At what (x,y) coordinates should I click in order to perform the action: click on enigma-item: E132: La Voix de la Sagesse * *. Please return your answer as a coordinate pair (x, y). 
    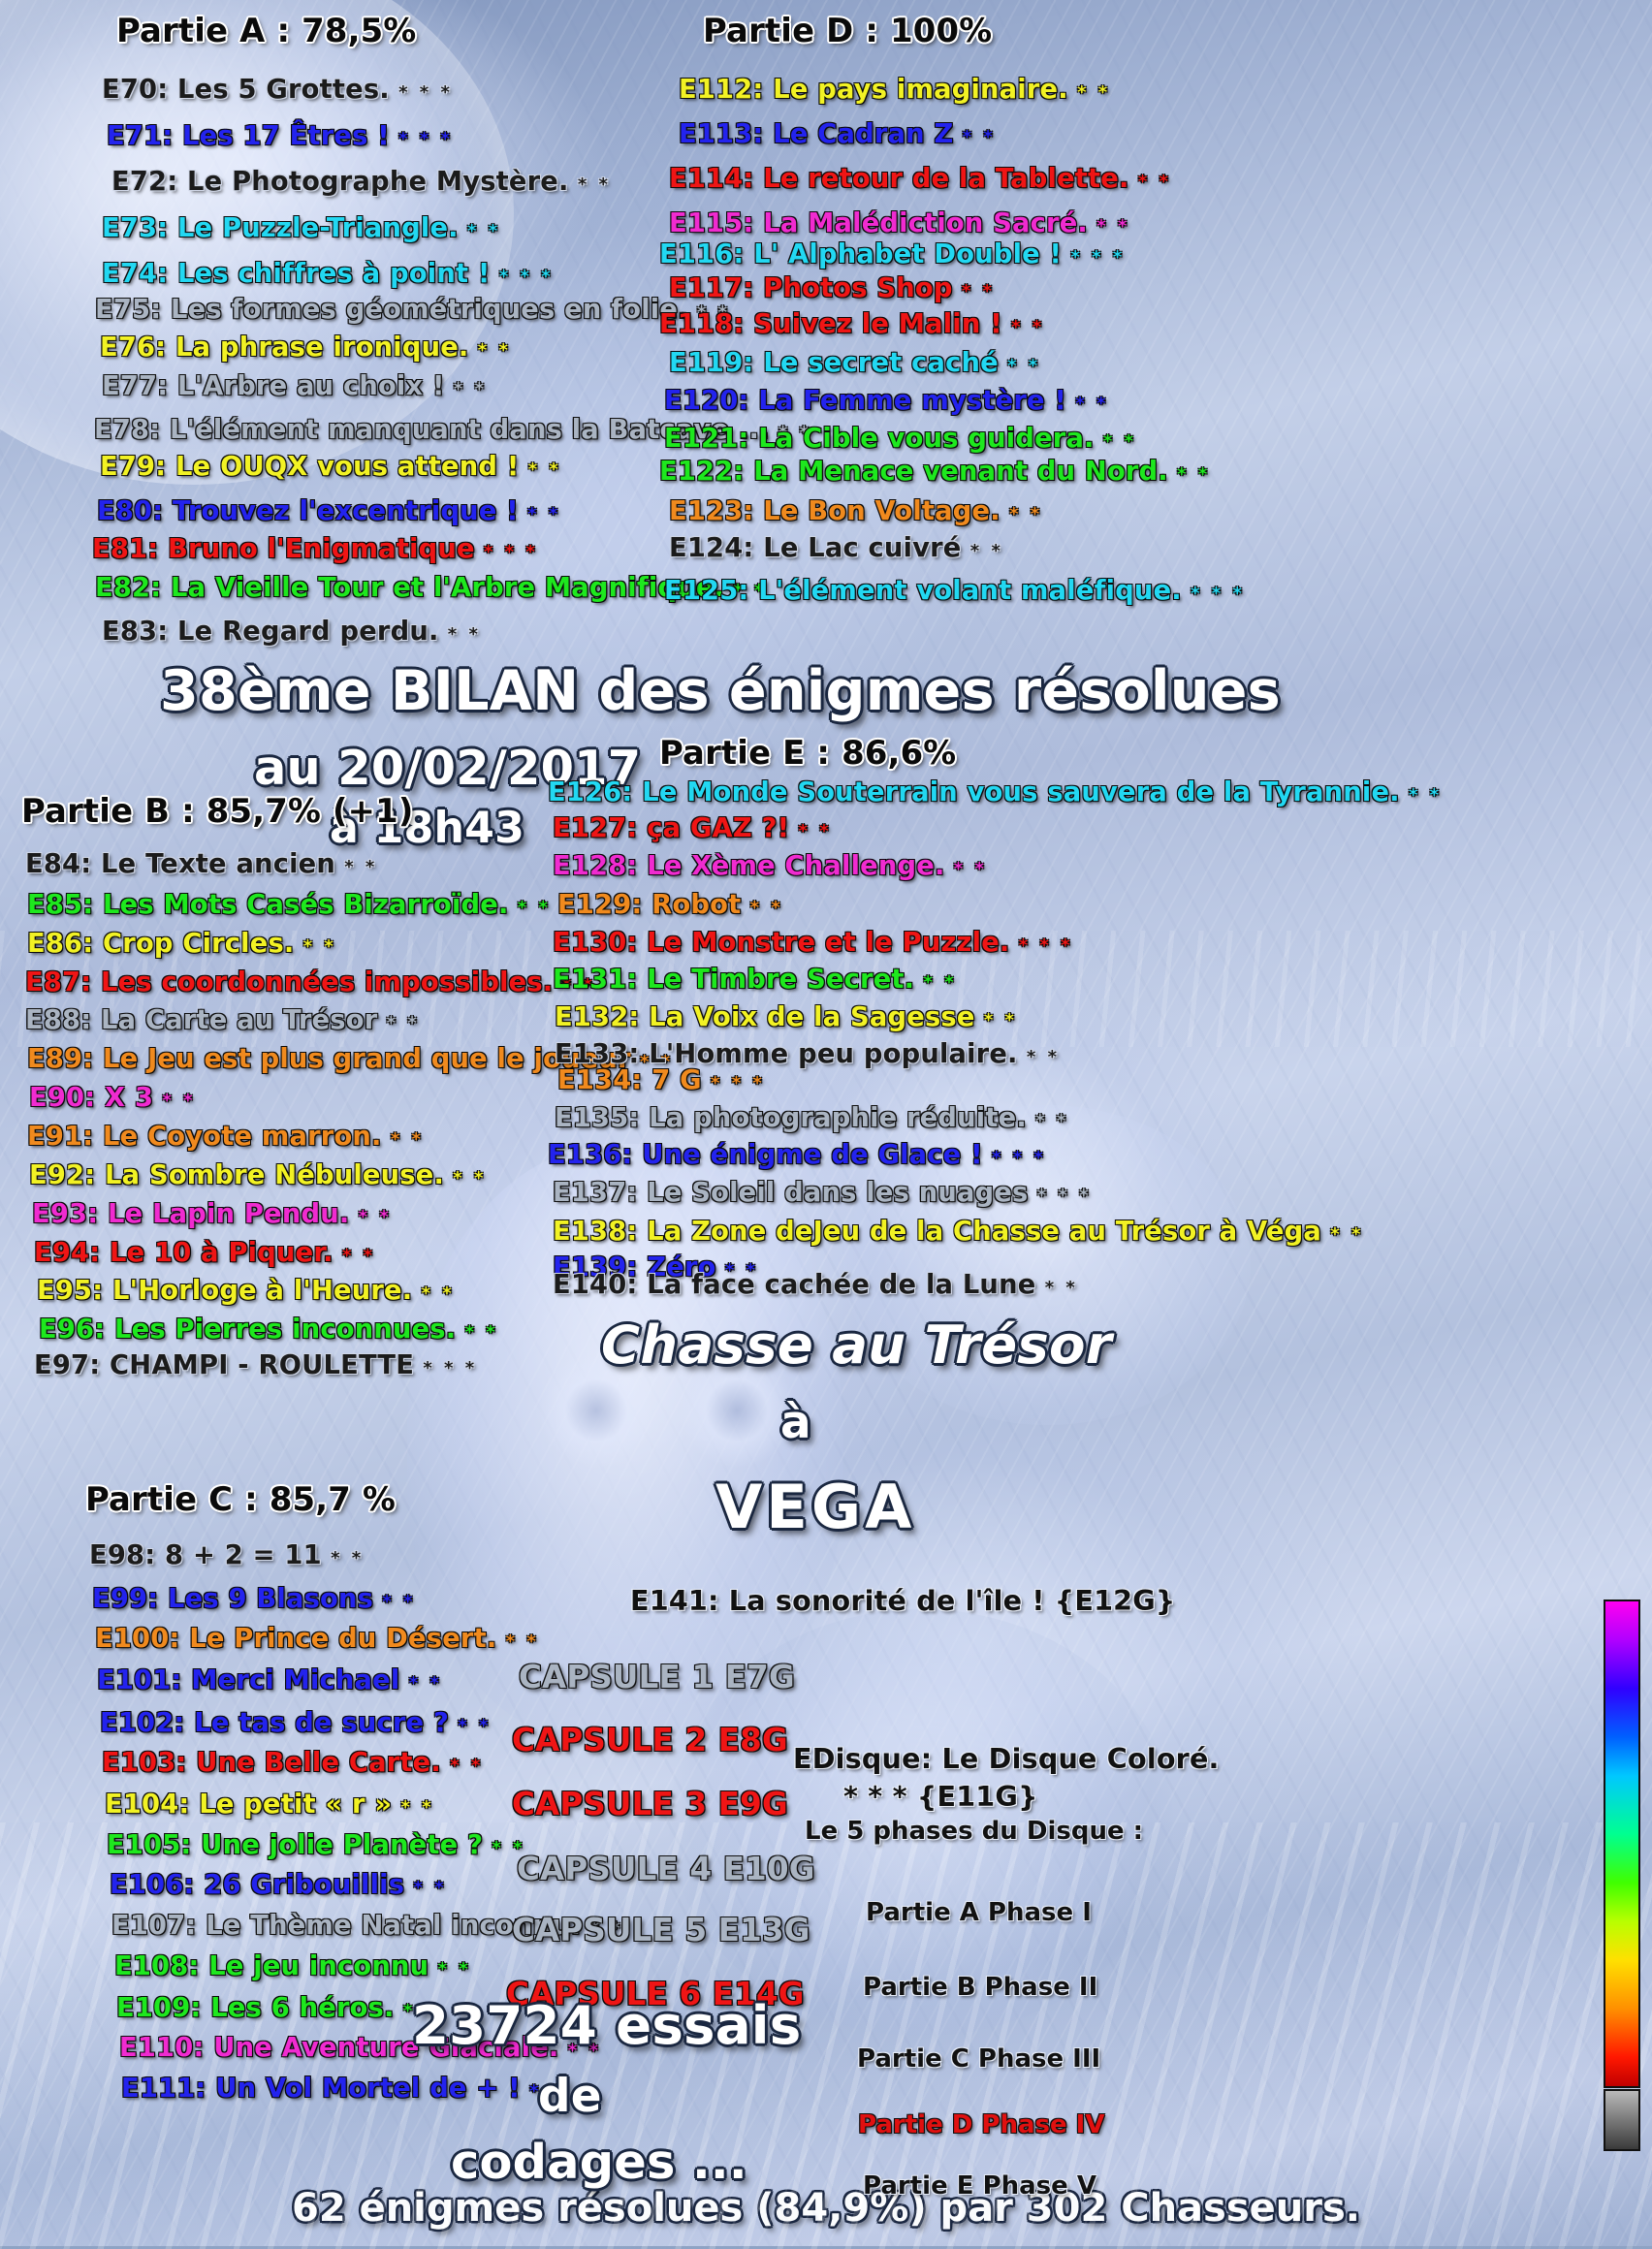
    Looking at the image, I should click on (786, 1017).